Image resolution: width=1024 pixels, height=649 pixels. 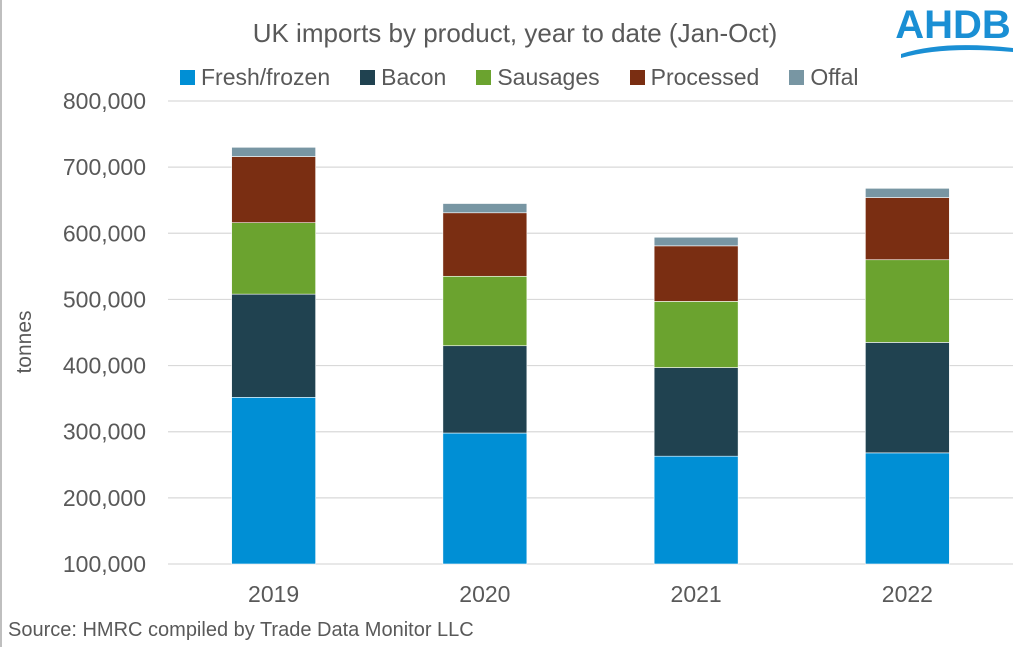 I want to click on y-tick-label: 800,000, so click(x=104, y=101).